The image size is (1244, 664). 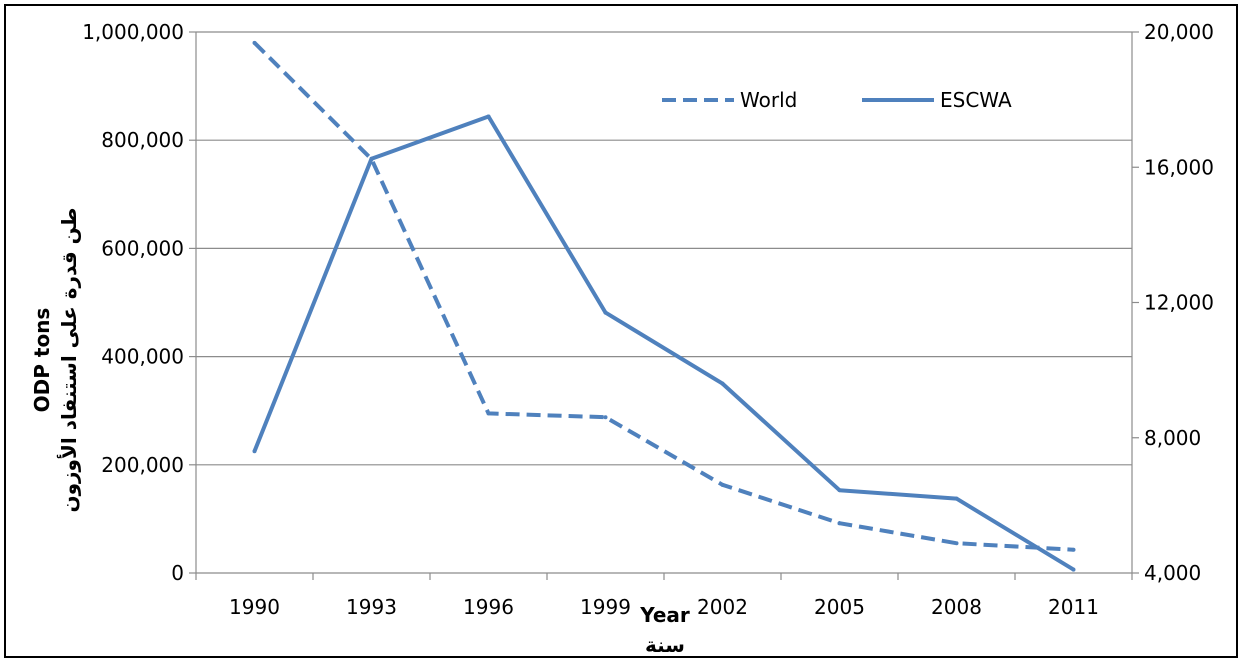 I want to click on x-axis-title: Year, so click(x=664, y=615).